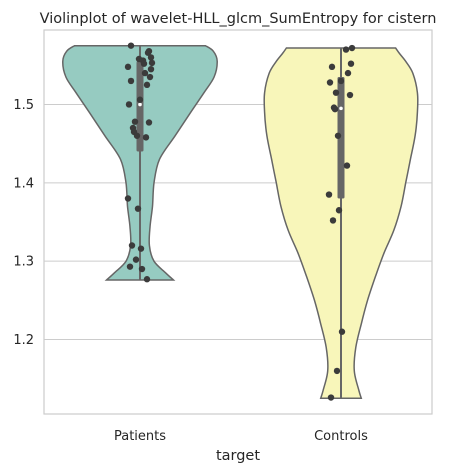  What do you see at coordinates (23, 183) in the screenshot?
I see `y-tick-label: 1.4` at bounding box center [23, 183].